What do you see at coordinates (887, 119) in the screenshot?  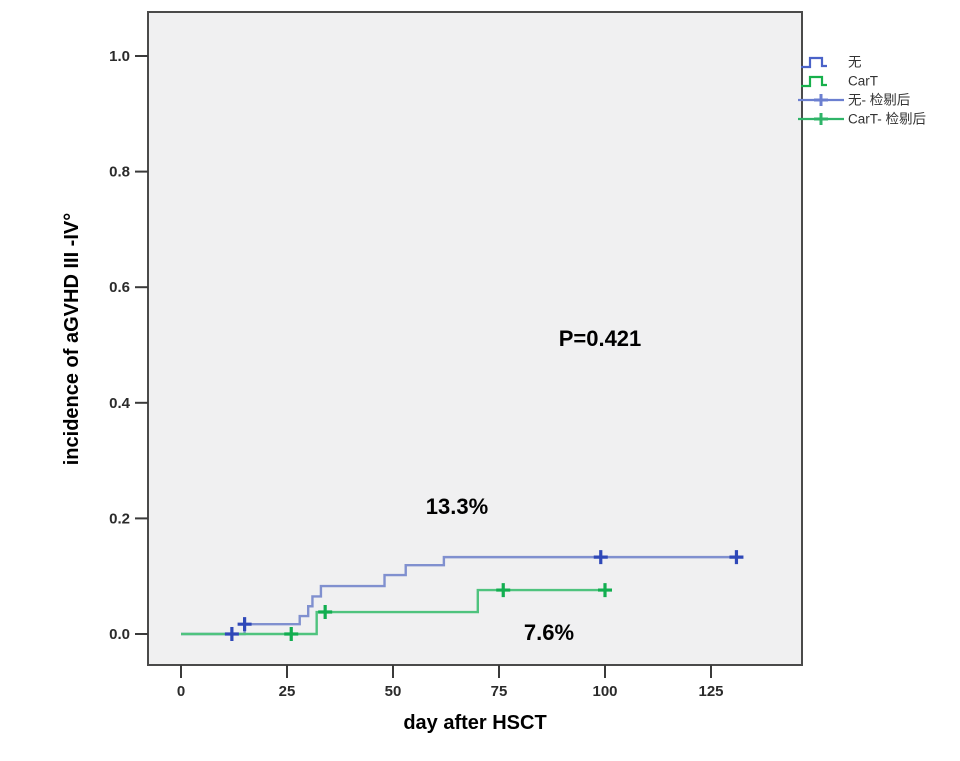 I see `legend-label: CarT- 检剔后` at bounding box center [887, 119].